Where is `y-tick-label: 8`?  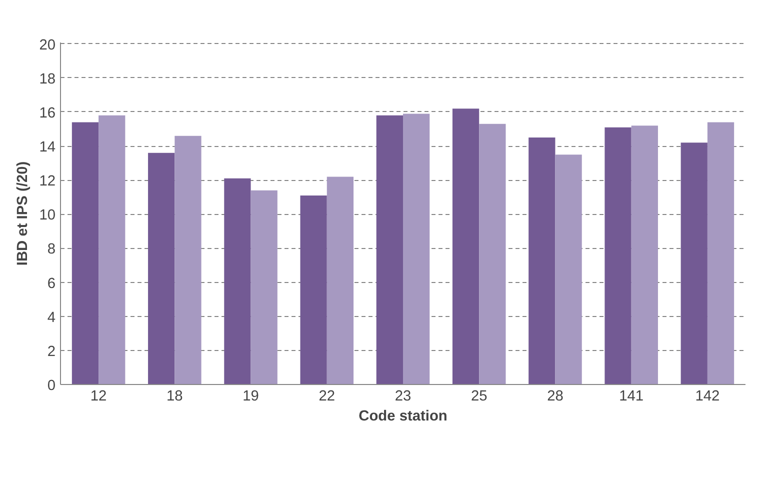
y-tick-label: 8 is located at coordinates (51, 250).